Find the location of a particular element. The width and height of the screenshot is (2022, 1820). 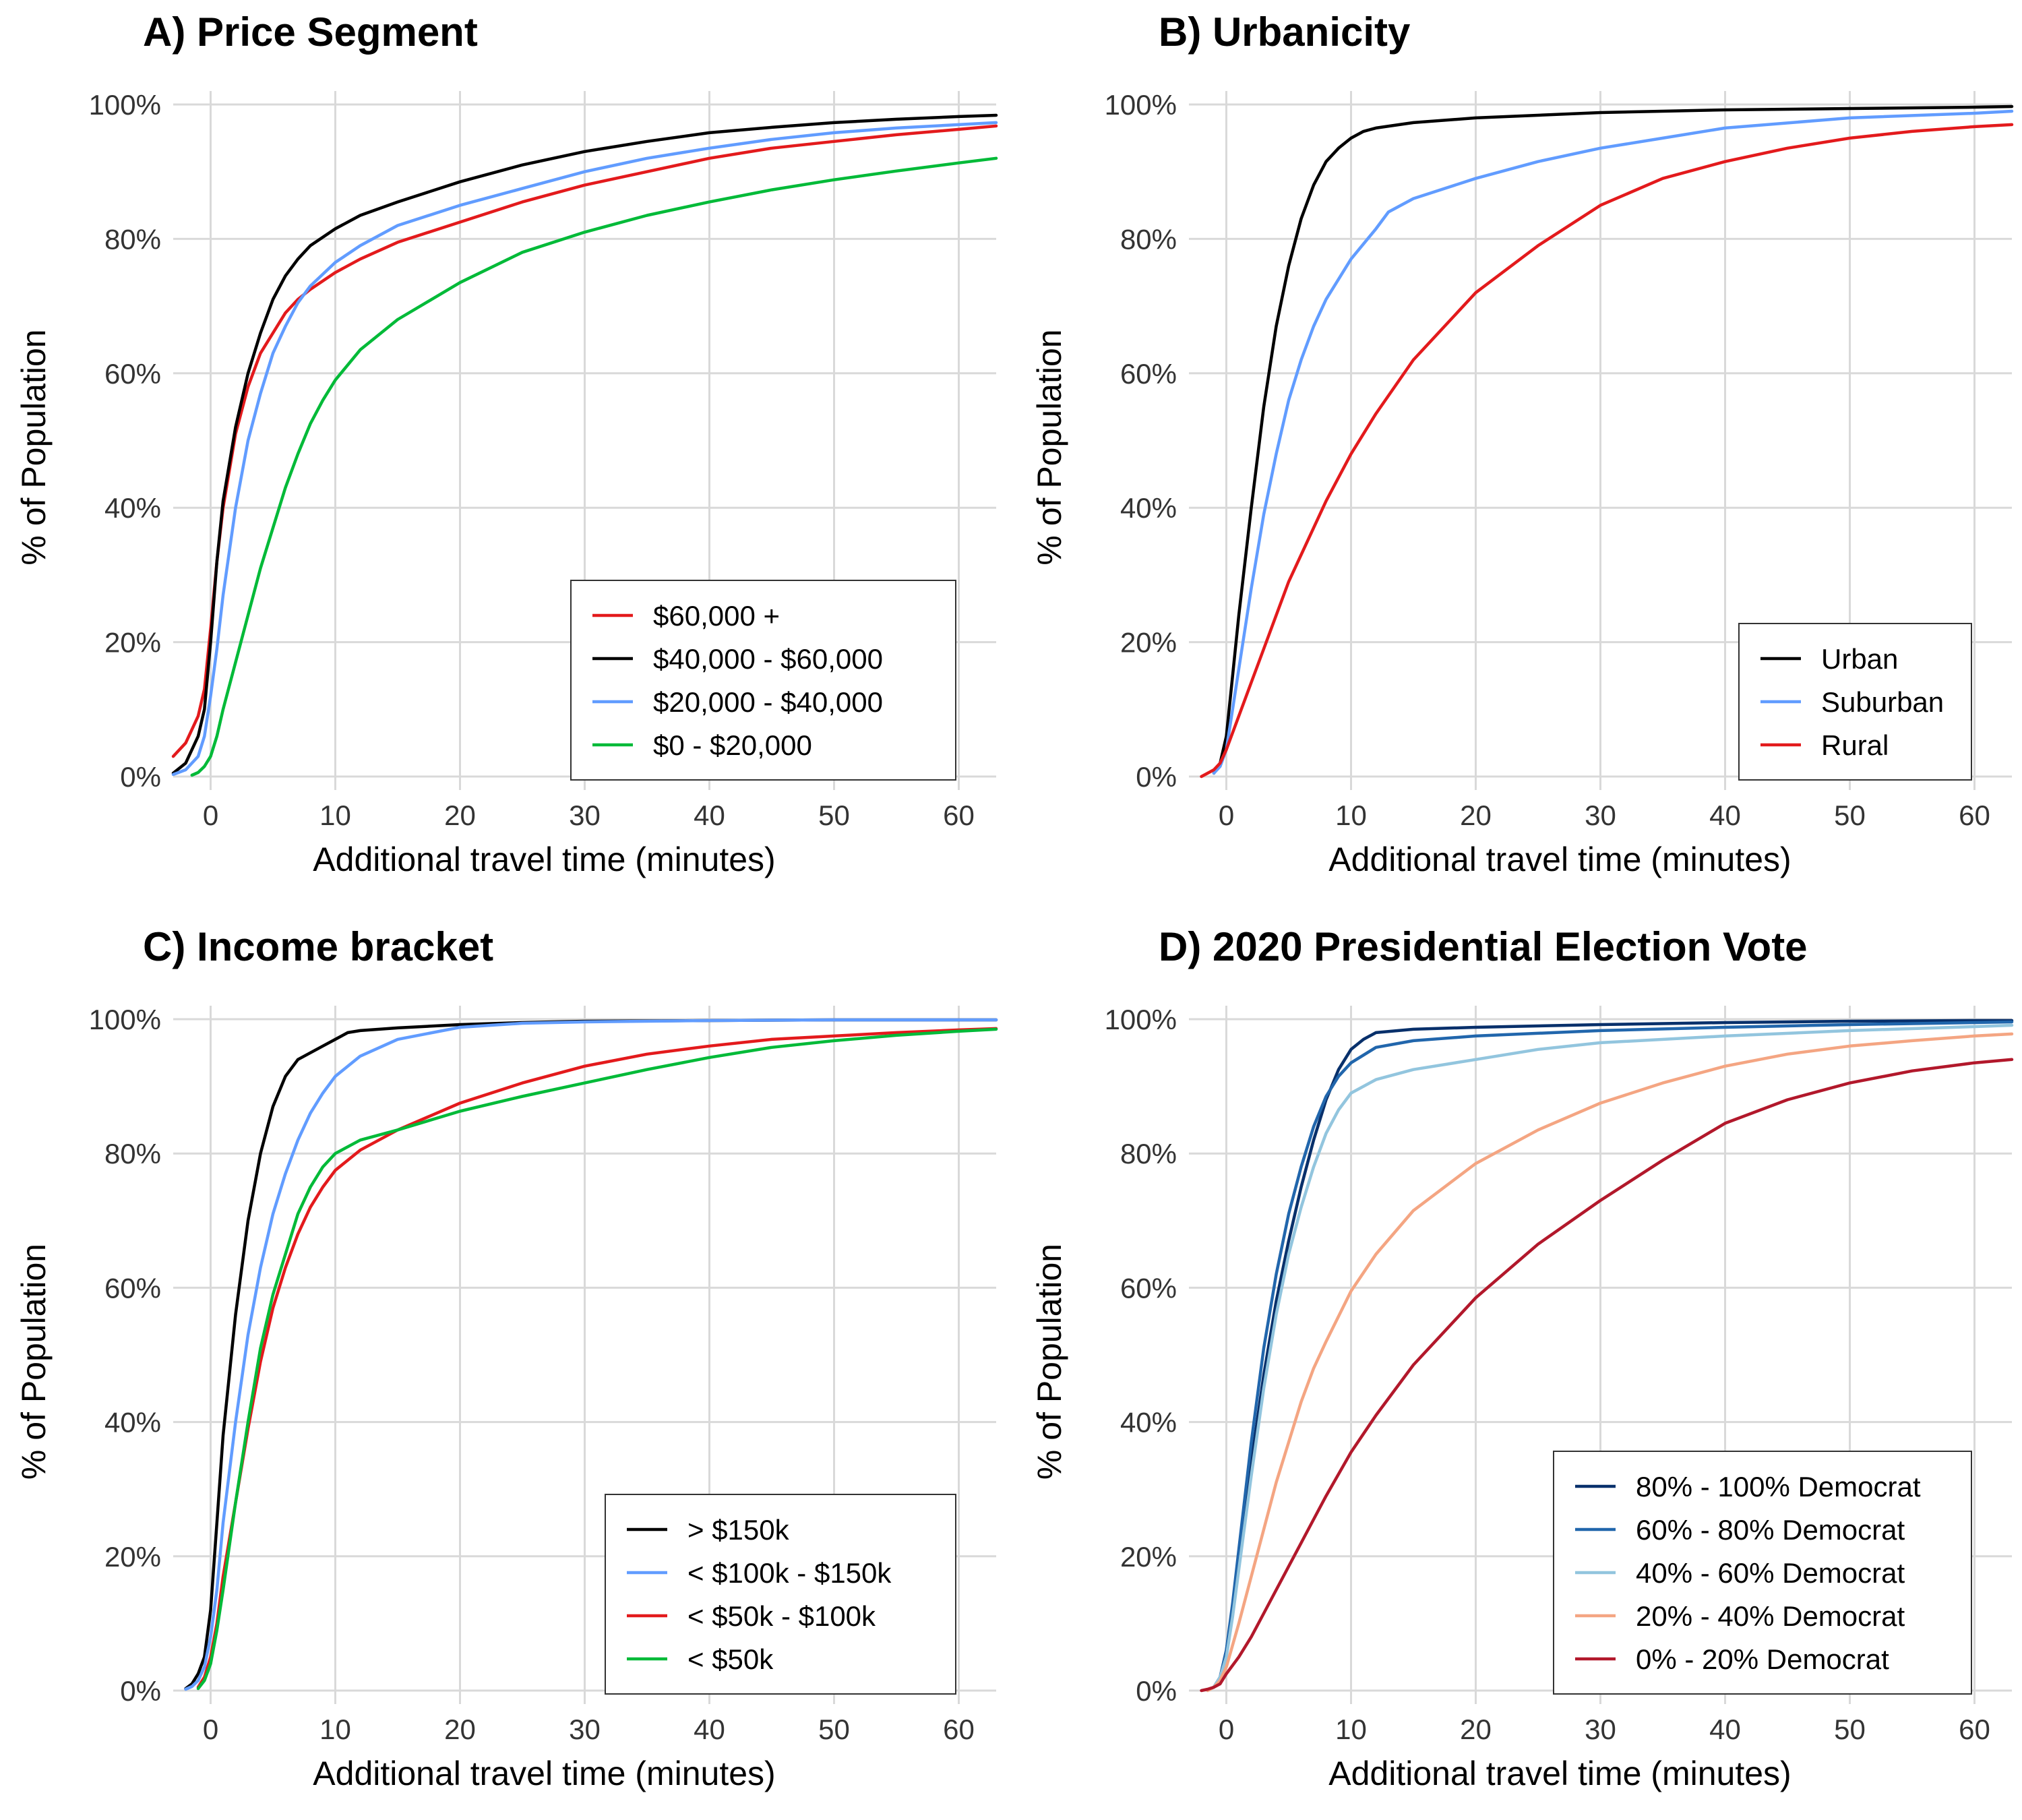

legend-item-40-60-democrat: 40% - 60% Democrat is located at coordinates (1740, 1573).